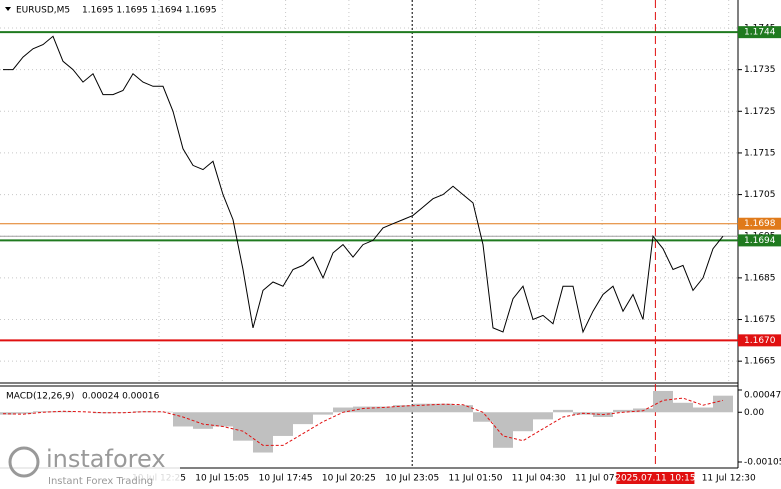 This screenshot has width=781, height=489. What do you see at coordinates (760, 362) in the screenshot?
I see `y-tick-label: 1.1665` at bounding box center [760, 362].